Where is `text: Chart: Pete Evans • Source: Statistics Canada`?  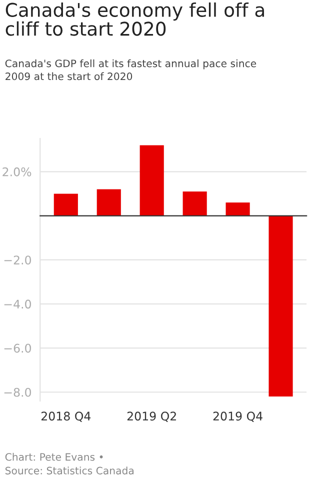
text: Chart: Pete Evans • Source: Statistics Canada is located at coordinates (69, 463).